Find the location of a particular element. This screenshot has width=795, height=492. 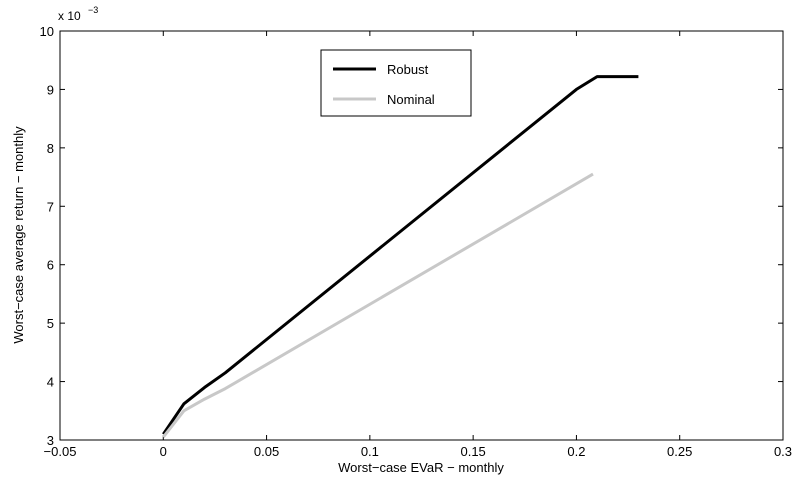

x-tick-label: 0.05 is located at coordinates (266, 451).